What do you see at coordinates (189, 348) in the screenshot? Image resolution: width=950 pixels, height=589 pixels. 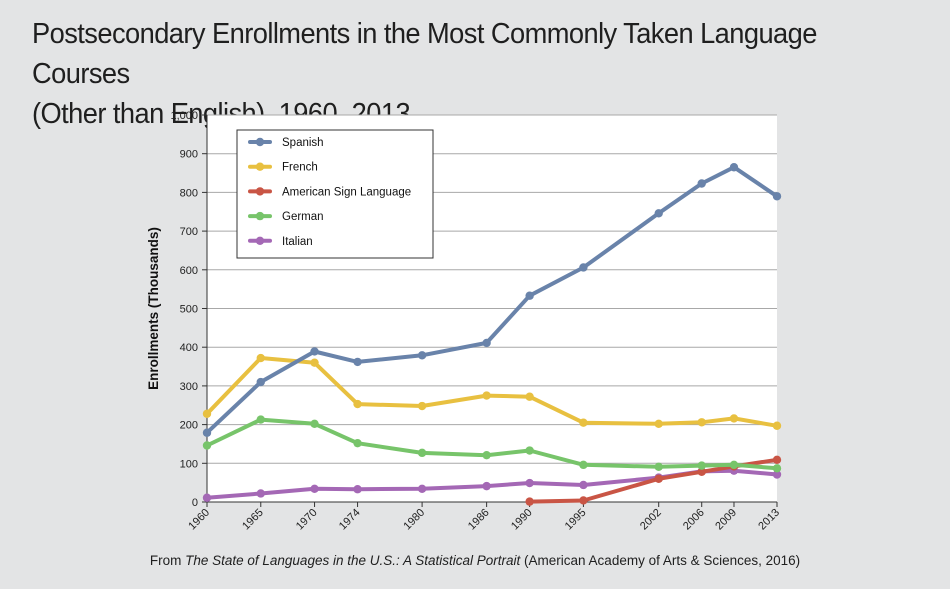 I see `y-tick-label: 400` at bounding box center [189, 348].